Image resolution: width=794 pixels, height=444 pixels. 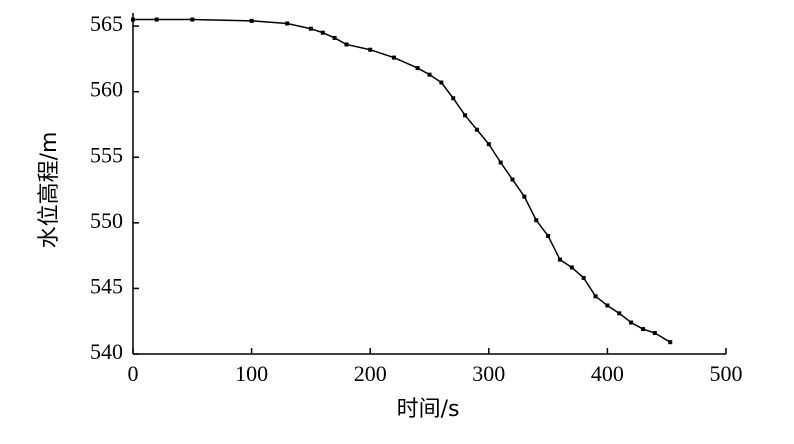 What do you see at coordinates (133, 373) in the screenshot?
I see `x-tick-label: 0` at bounding box center [133, 373].